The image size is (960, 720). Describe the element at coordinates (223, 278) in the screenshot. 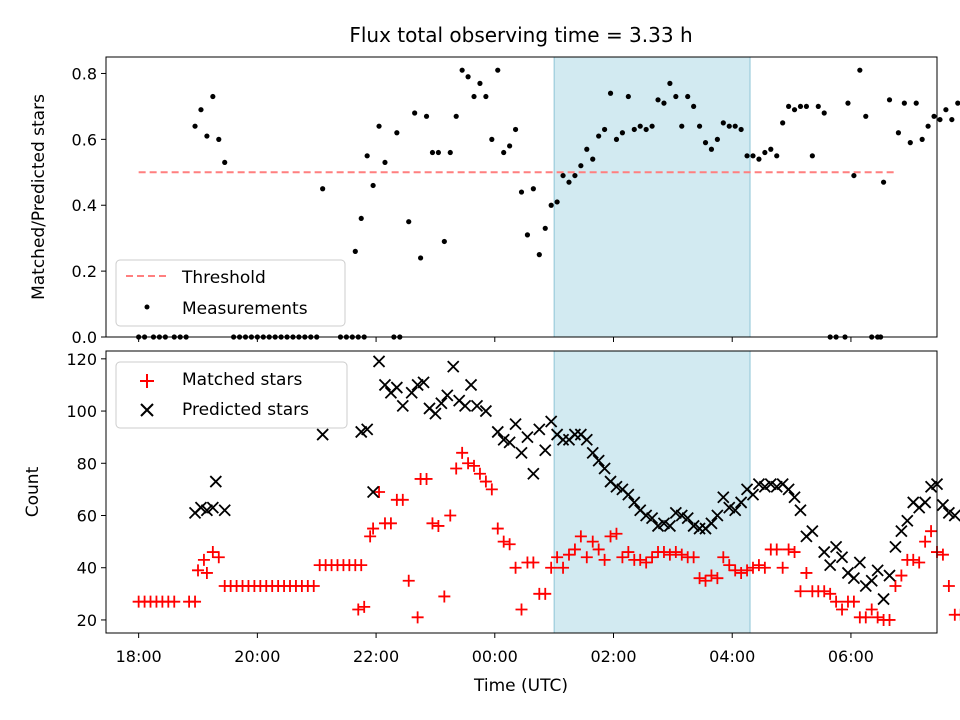

I see `legend-threshold-label: Threshold` at that location.